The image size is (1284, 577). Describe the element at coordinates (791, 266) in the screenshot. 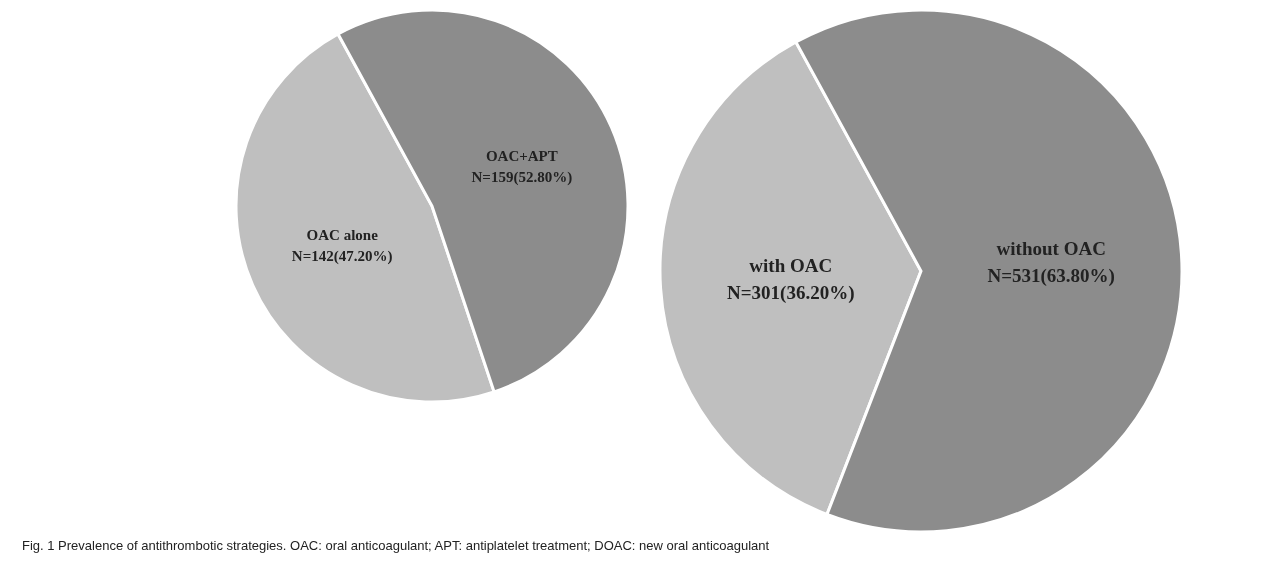

I see `slice-label: with OAC` at that location.